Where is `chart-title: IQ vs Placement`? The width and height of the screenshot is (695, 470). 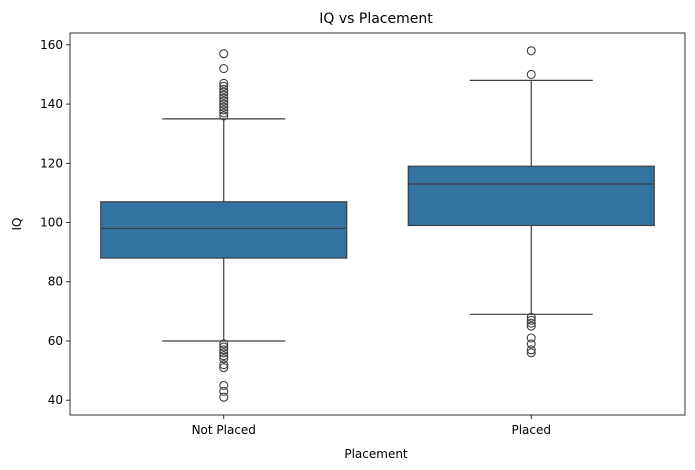 chart-title: IQ vs Placement is located at coordinates (376, 19).